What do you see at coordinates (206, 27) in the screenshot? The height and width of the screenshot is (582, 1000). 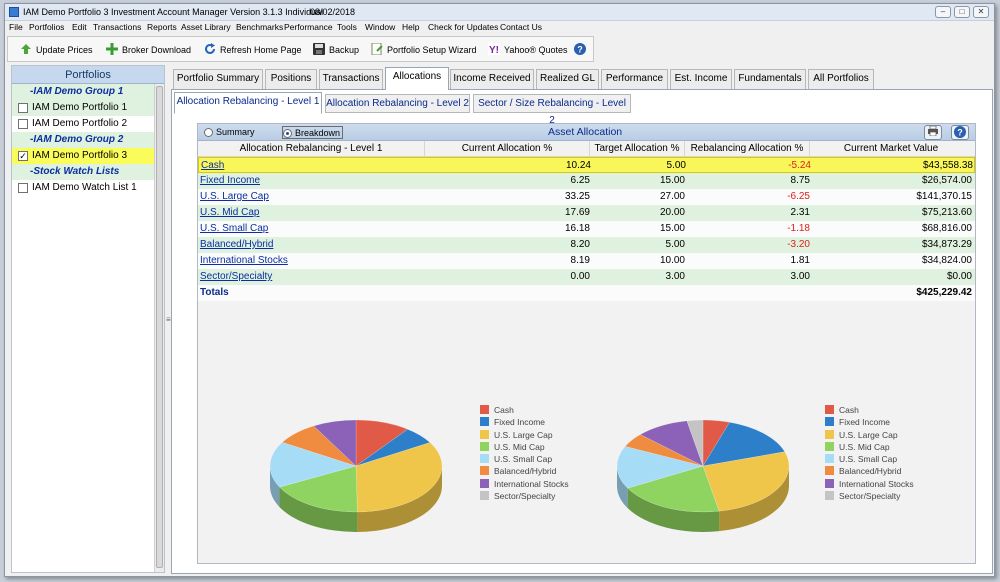 I see `menu-asset-library: Asset Library` at bounding box center [206, 27].